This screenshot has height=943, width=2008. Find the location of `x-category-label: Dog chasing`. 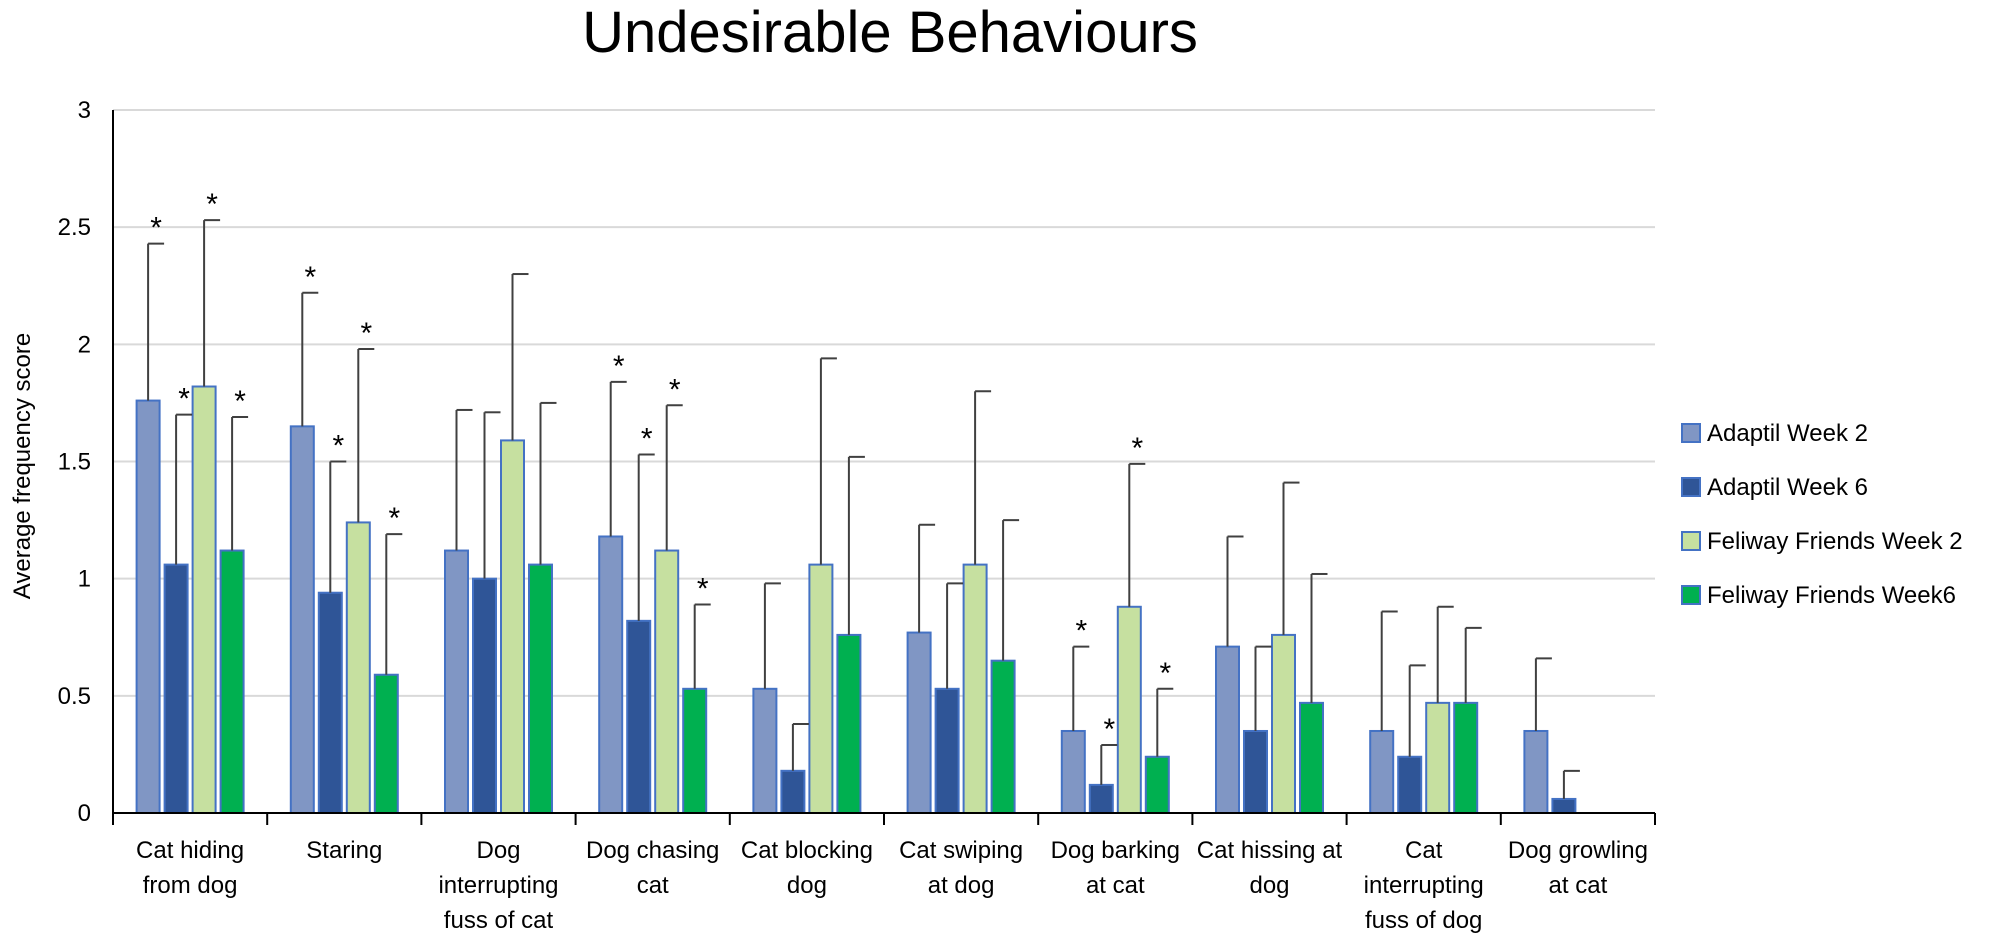

x-category-label: Dog chasing is located at coordinates (652, 850).